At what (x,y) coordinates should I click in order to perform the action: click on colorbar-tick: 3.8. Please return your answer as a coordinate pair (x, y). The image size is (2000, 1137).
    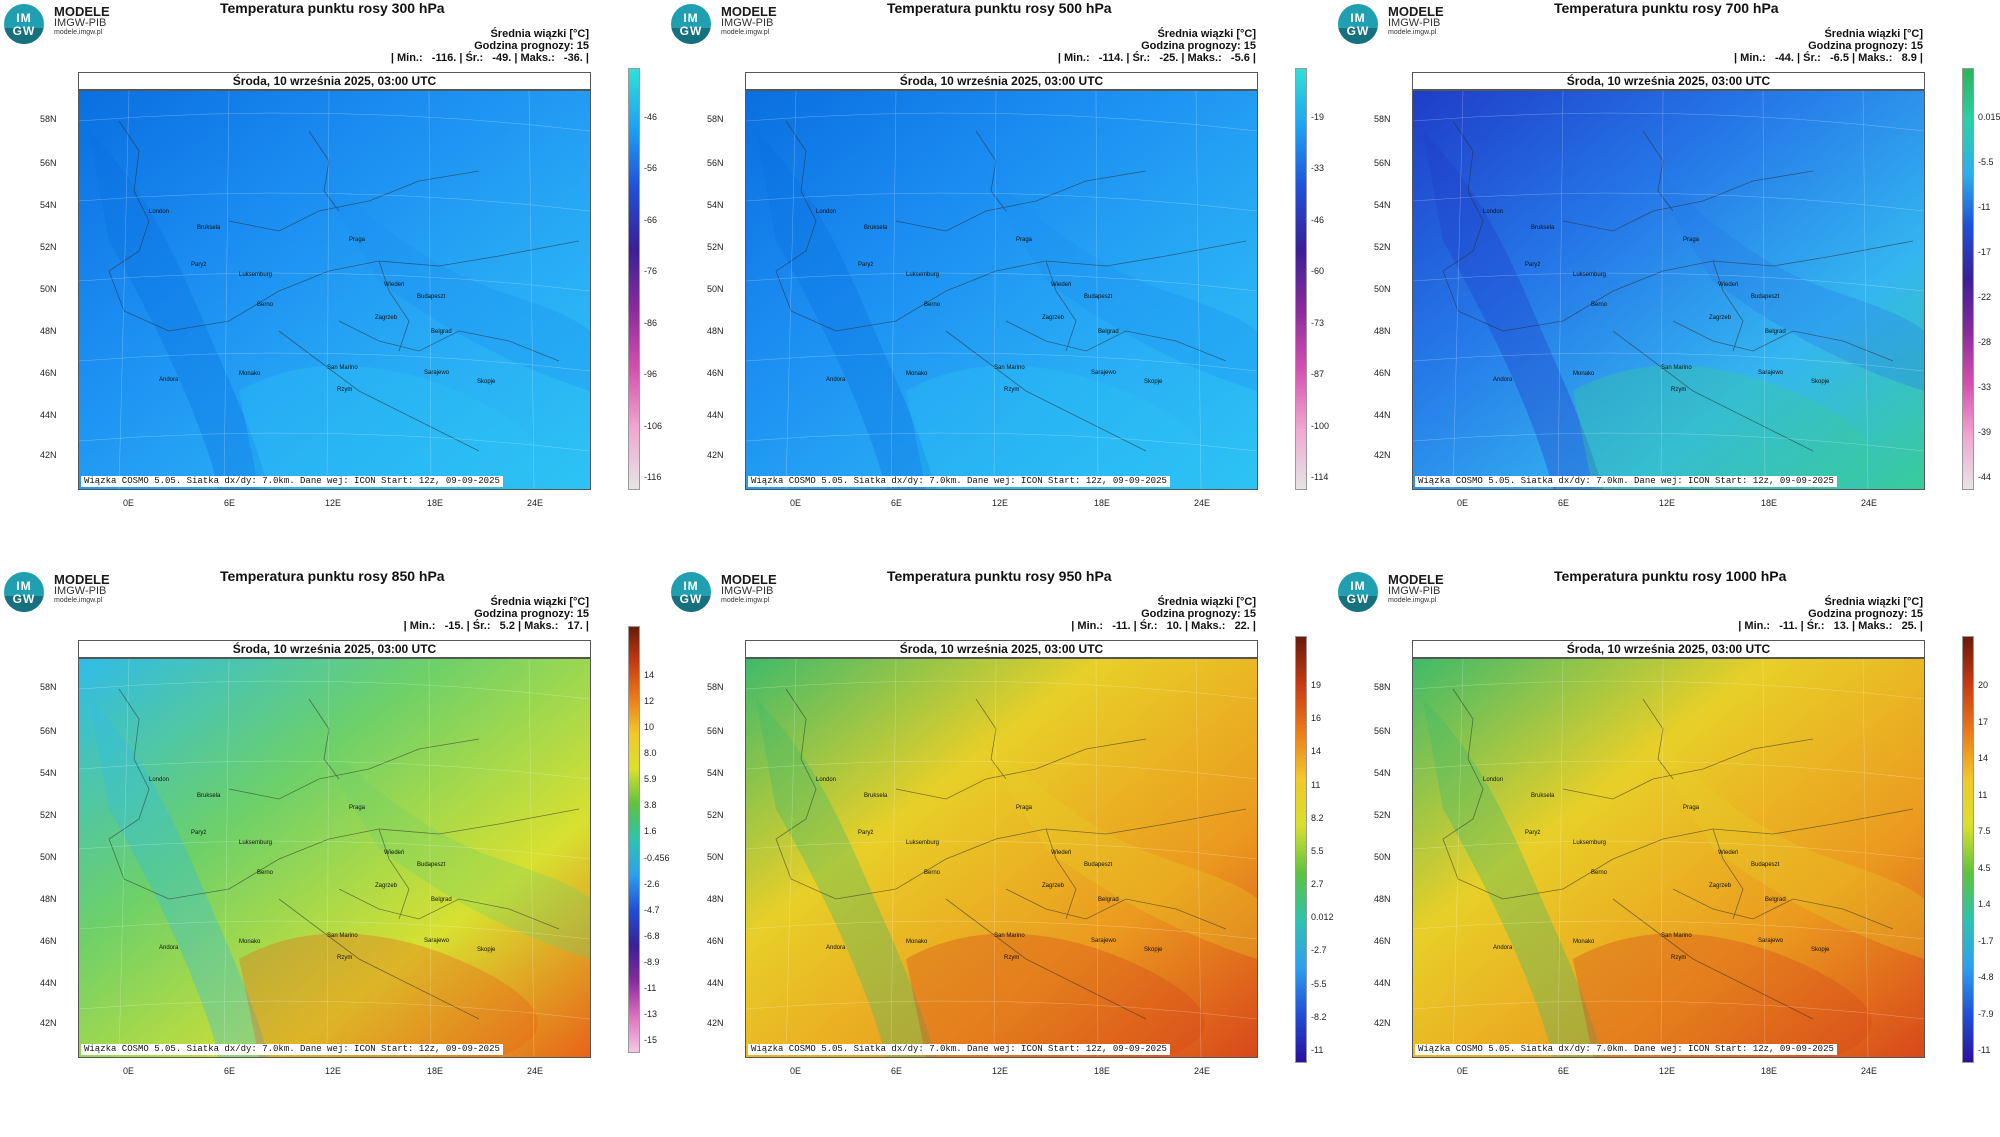
    Looking at the image, I should click on (650, 805).